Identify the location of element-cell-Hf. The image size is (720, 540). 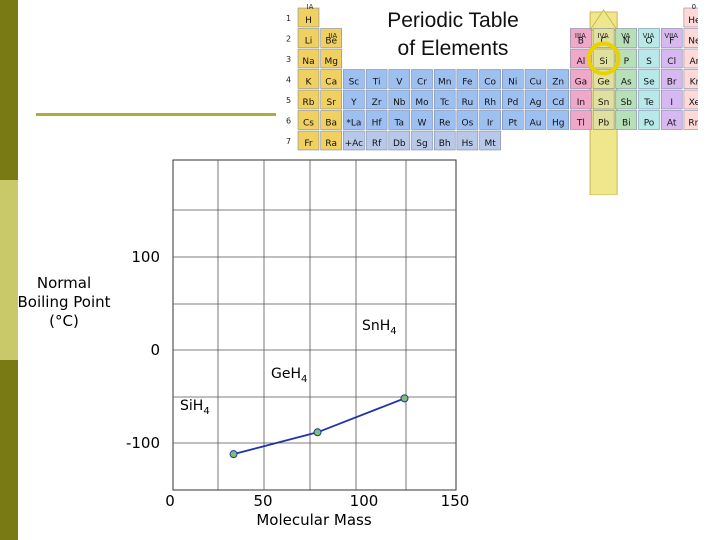
(376, 120).